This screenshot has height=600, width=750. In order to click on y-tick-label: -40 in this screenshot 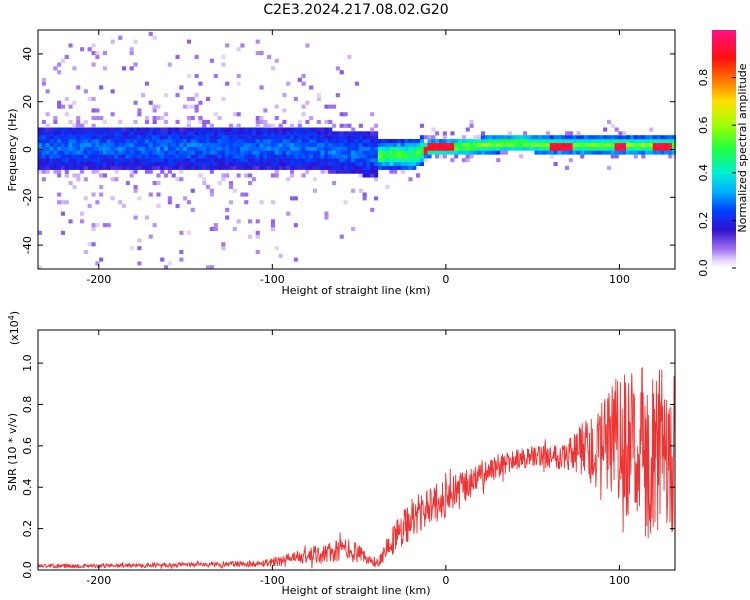, I will do `click(27, 245)`.